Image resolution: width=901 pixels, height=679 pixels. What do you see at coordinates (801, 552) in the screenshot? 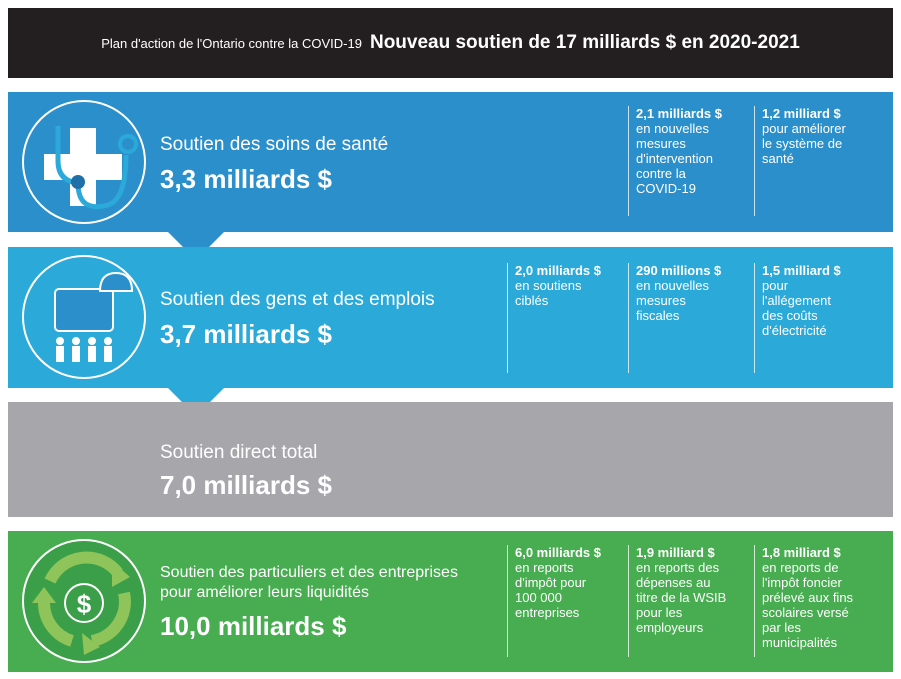
I see `item-amount: 1,8 milliard $` at bounding box center [801, 552].